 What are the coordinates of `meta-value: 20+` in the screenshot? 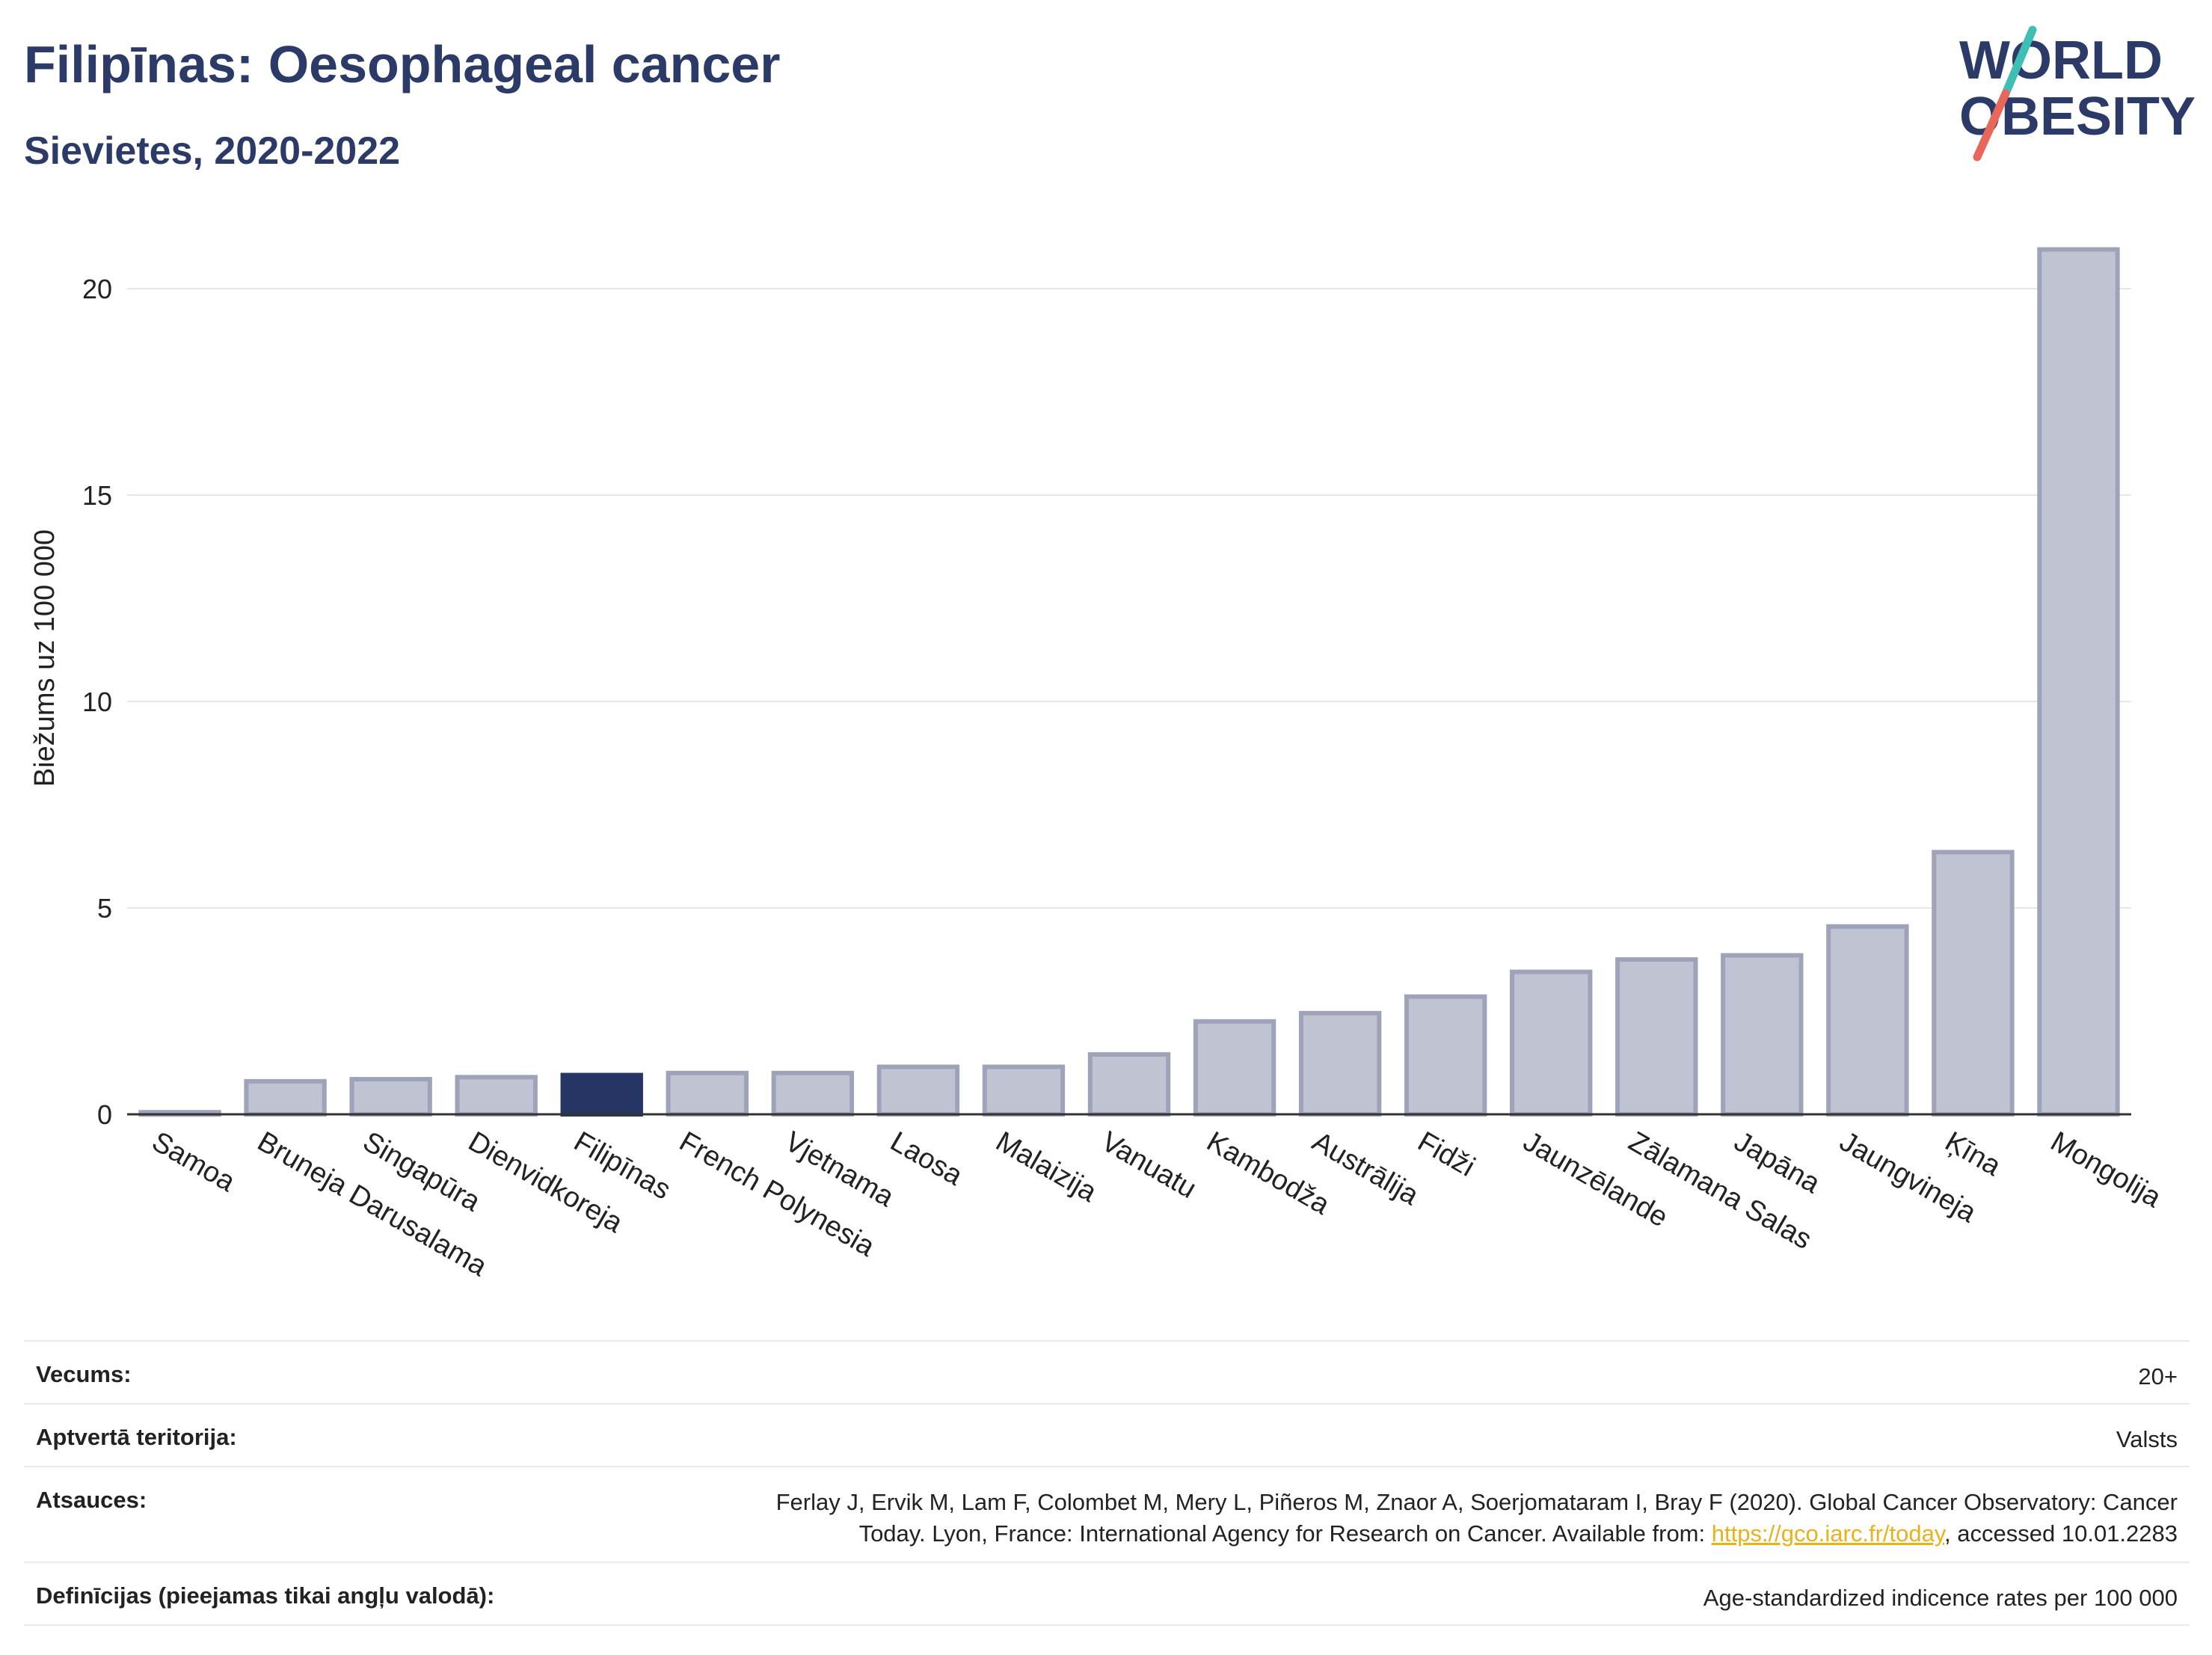 It's located at (2158, 1376).